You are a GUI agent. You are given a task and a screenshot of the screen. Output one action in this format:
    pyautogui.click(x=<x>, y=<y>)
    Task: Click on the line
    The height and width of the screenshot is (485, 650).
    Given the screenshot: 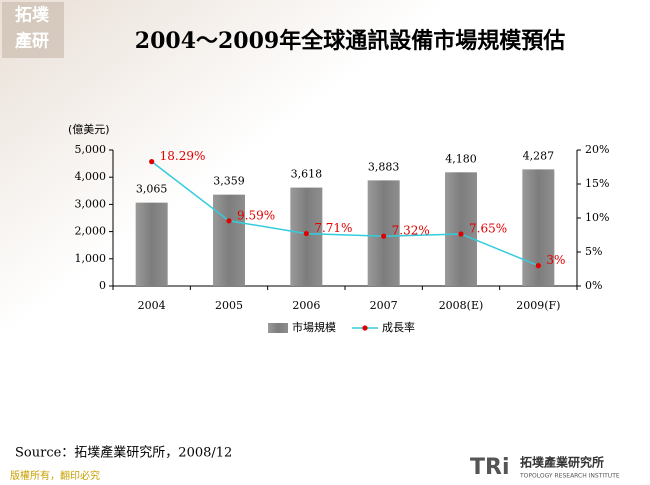 What is the action you would take?
    pyautogui.click(x=345, y=214)
    